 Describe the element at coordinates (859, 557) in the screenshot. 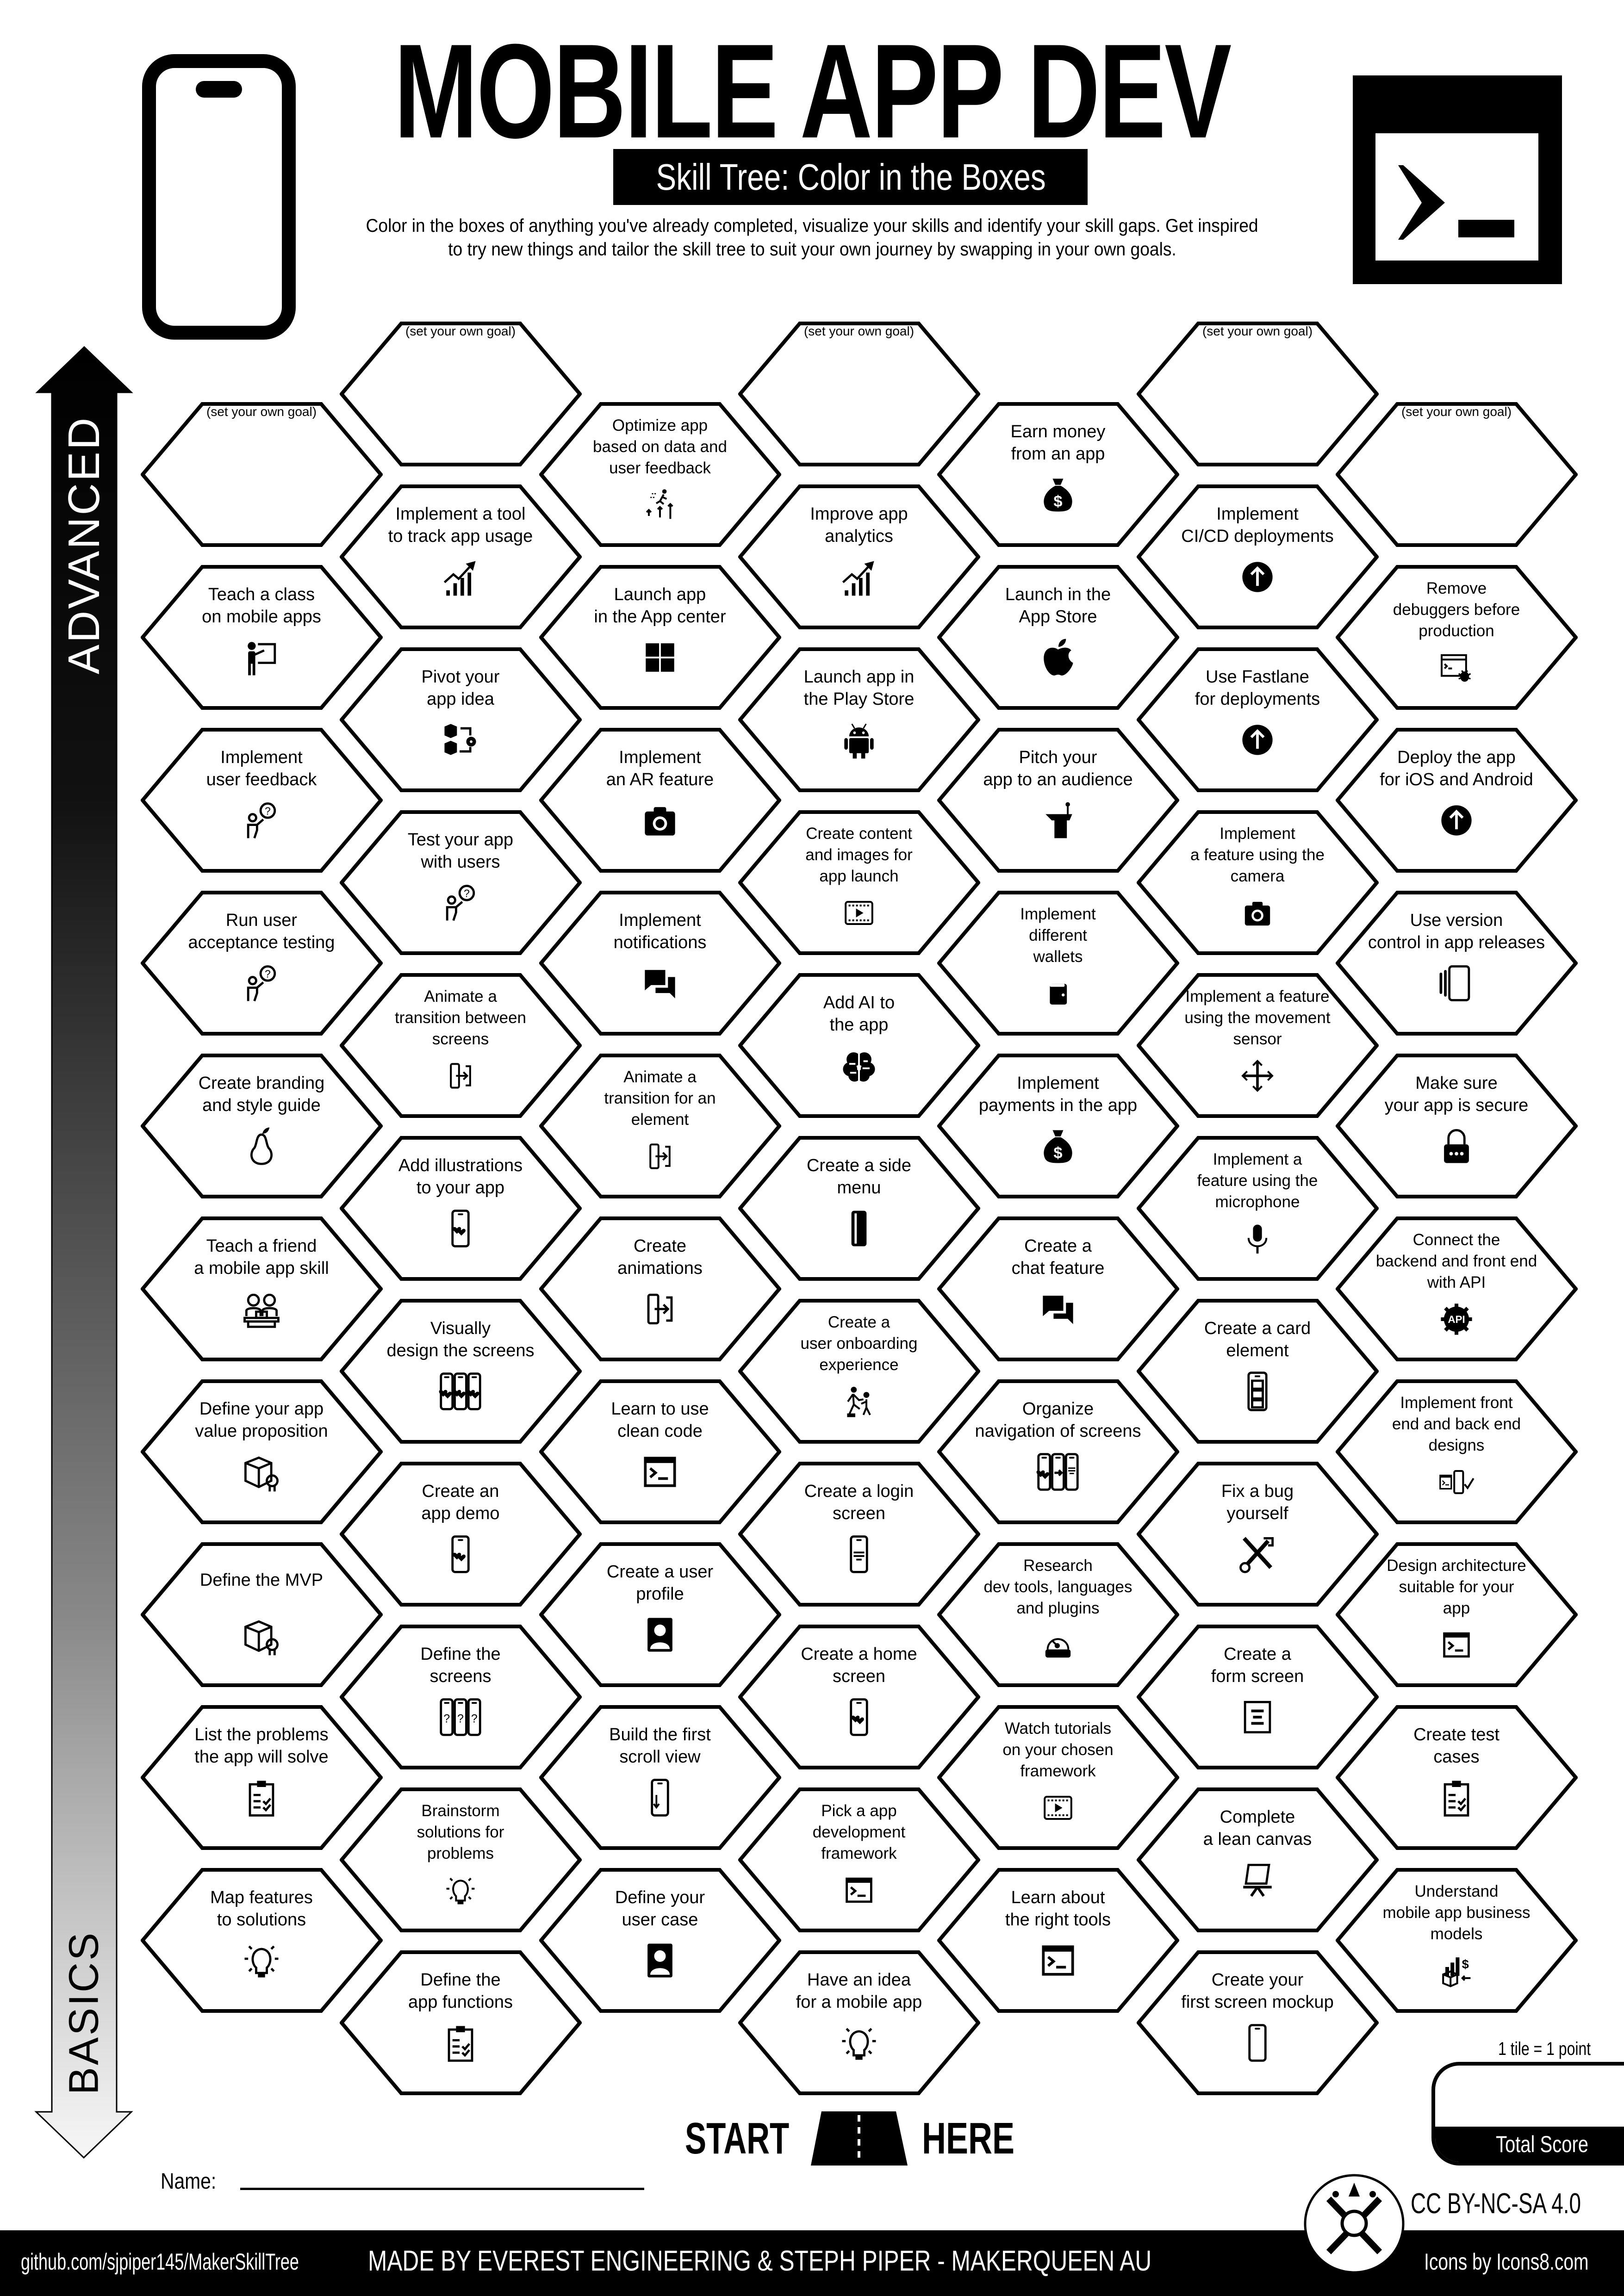

I see `skill-tile: Improve app analytics` at that location.